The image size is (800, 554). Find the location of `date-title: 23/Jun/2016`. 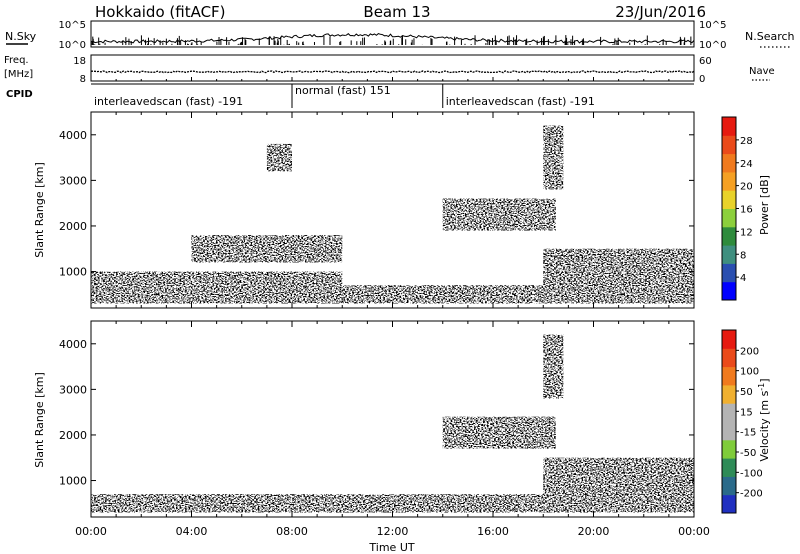

date-title: 23/Jun/2016 is located at coordinates (660, 12).